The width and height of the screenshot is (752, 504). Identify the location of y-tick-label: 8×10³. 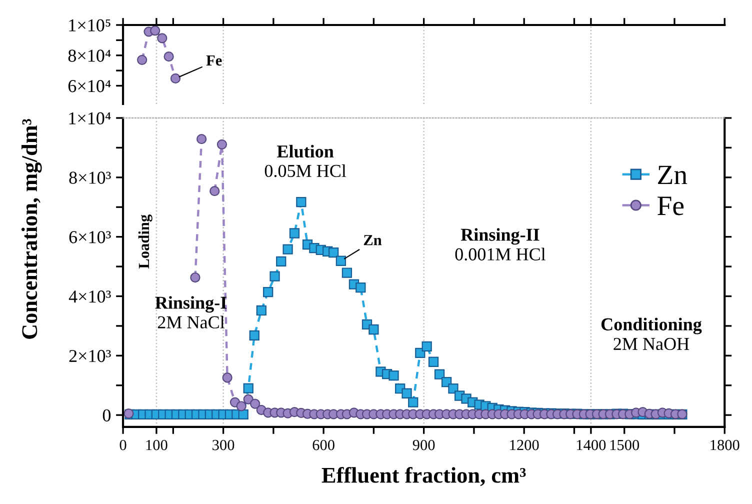
(90, 178).